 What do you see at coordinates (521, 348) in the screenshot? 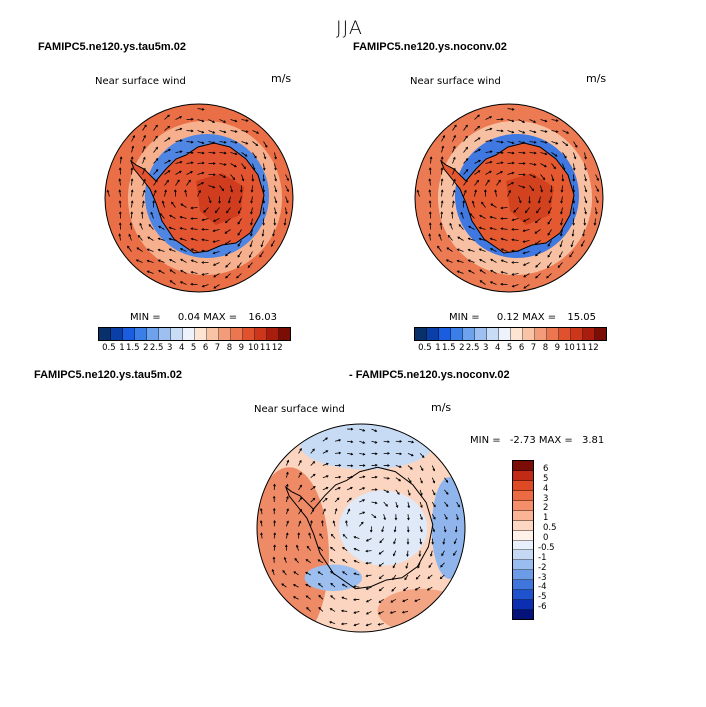
I see `panel2-colorbar-tick-label: 6` at bounding box center [521, 348].